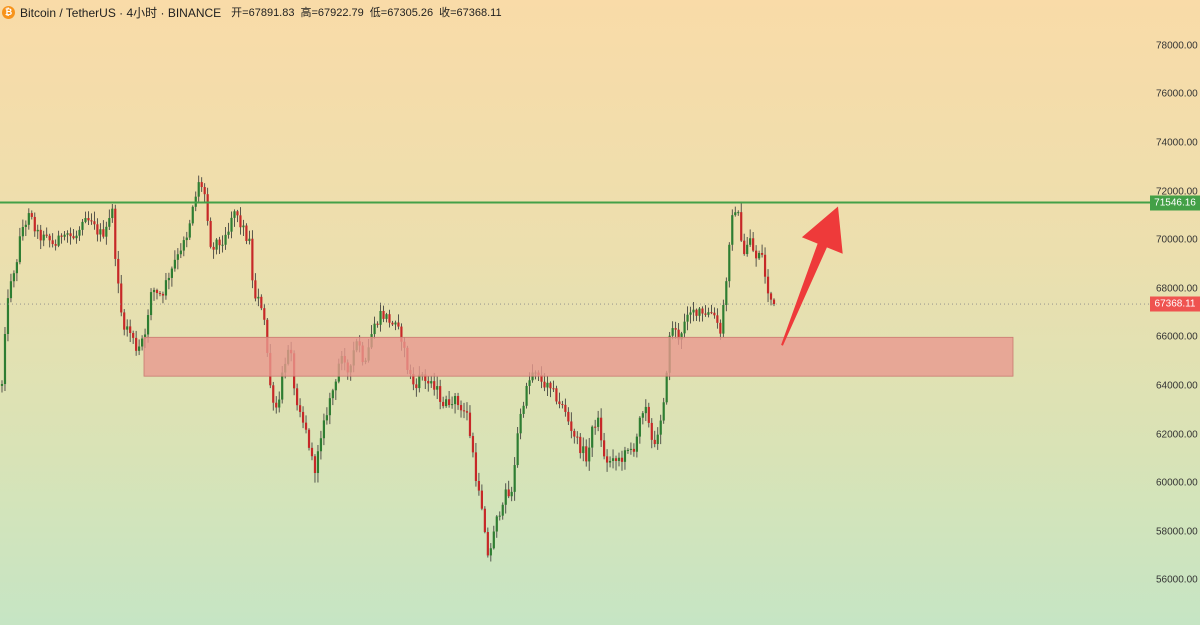 This screenshot has width=1200, height=625. I want to click on y-tick-label: 58000.00, so click(1177, 532).